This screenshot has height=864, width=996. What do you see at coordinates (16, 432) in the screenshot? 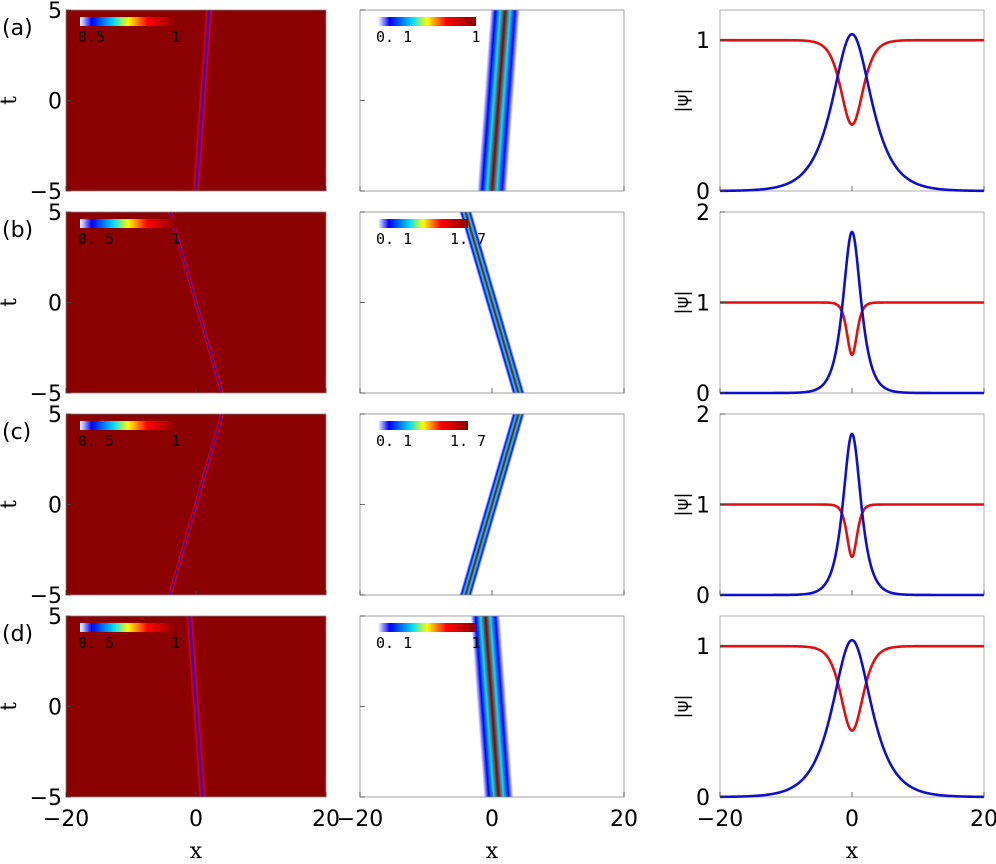
I see `panel-label: (c)` at bounding box center [16, 432].